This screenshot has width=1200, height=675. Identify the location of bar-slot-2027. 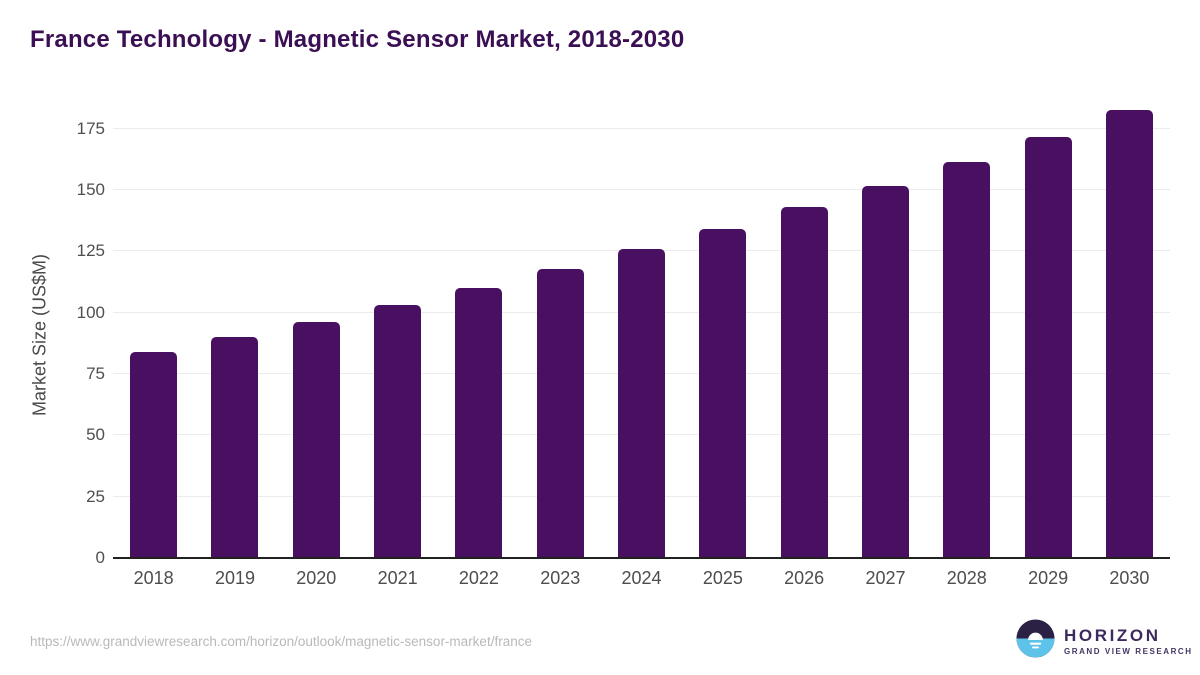
(885, 331).